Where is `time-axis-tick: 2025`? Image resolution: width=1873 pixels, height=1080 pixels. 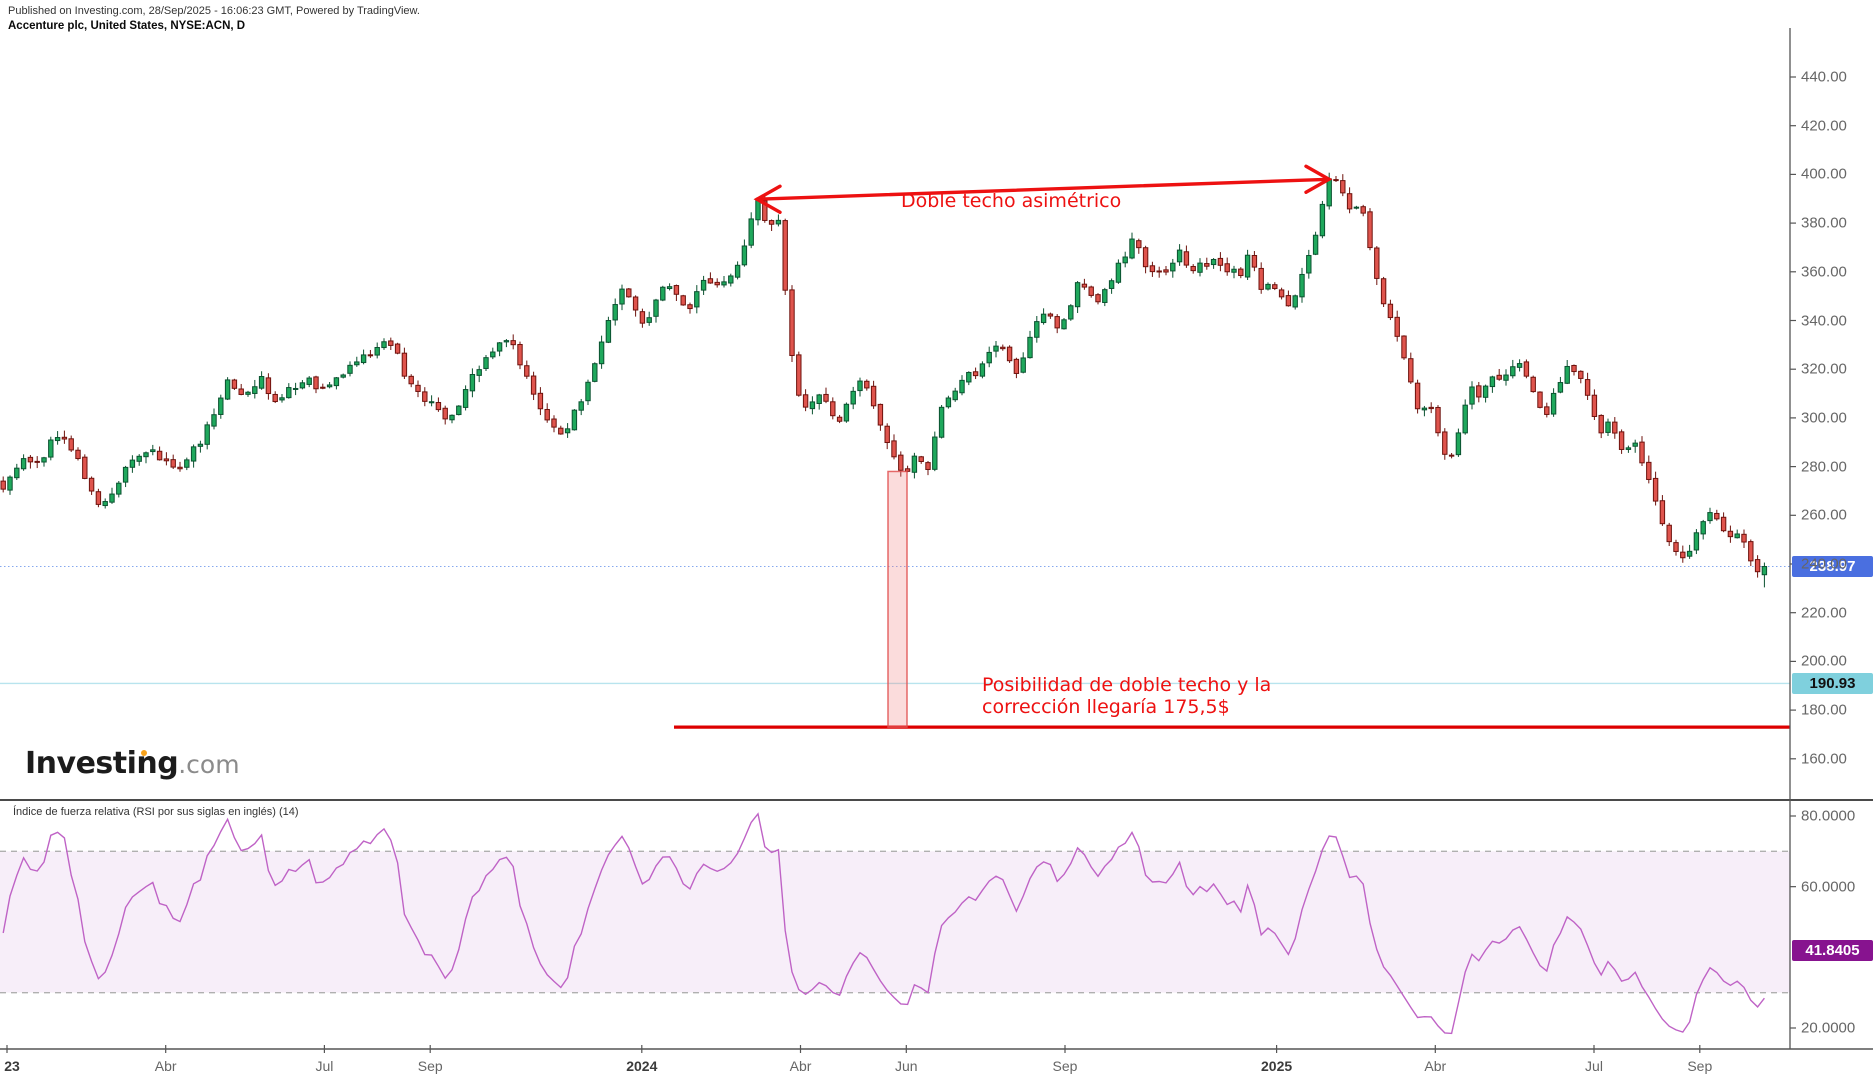
time-axis-tick: 2025 is located at coordinates (1277, 1066).